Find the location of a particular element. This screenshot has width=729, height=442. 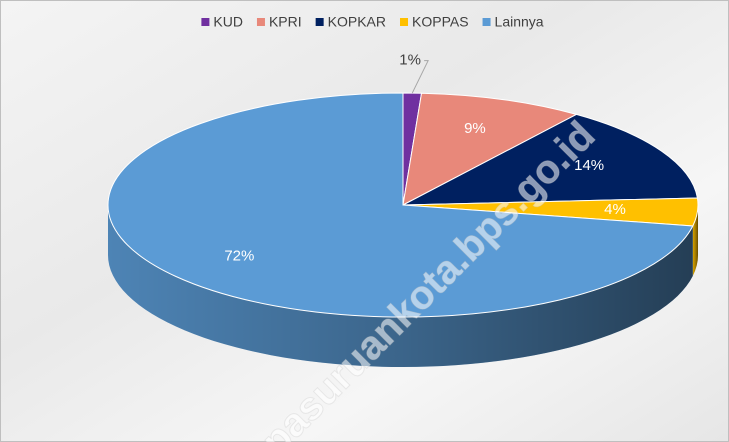

legend-label: KOPPAS is located at coordinates (440, 22).